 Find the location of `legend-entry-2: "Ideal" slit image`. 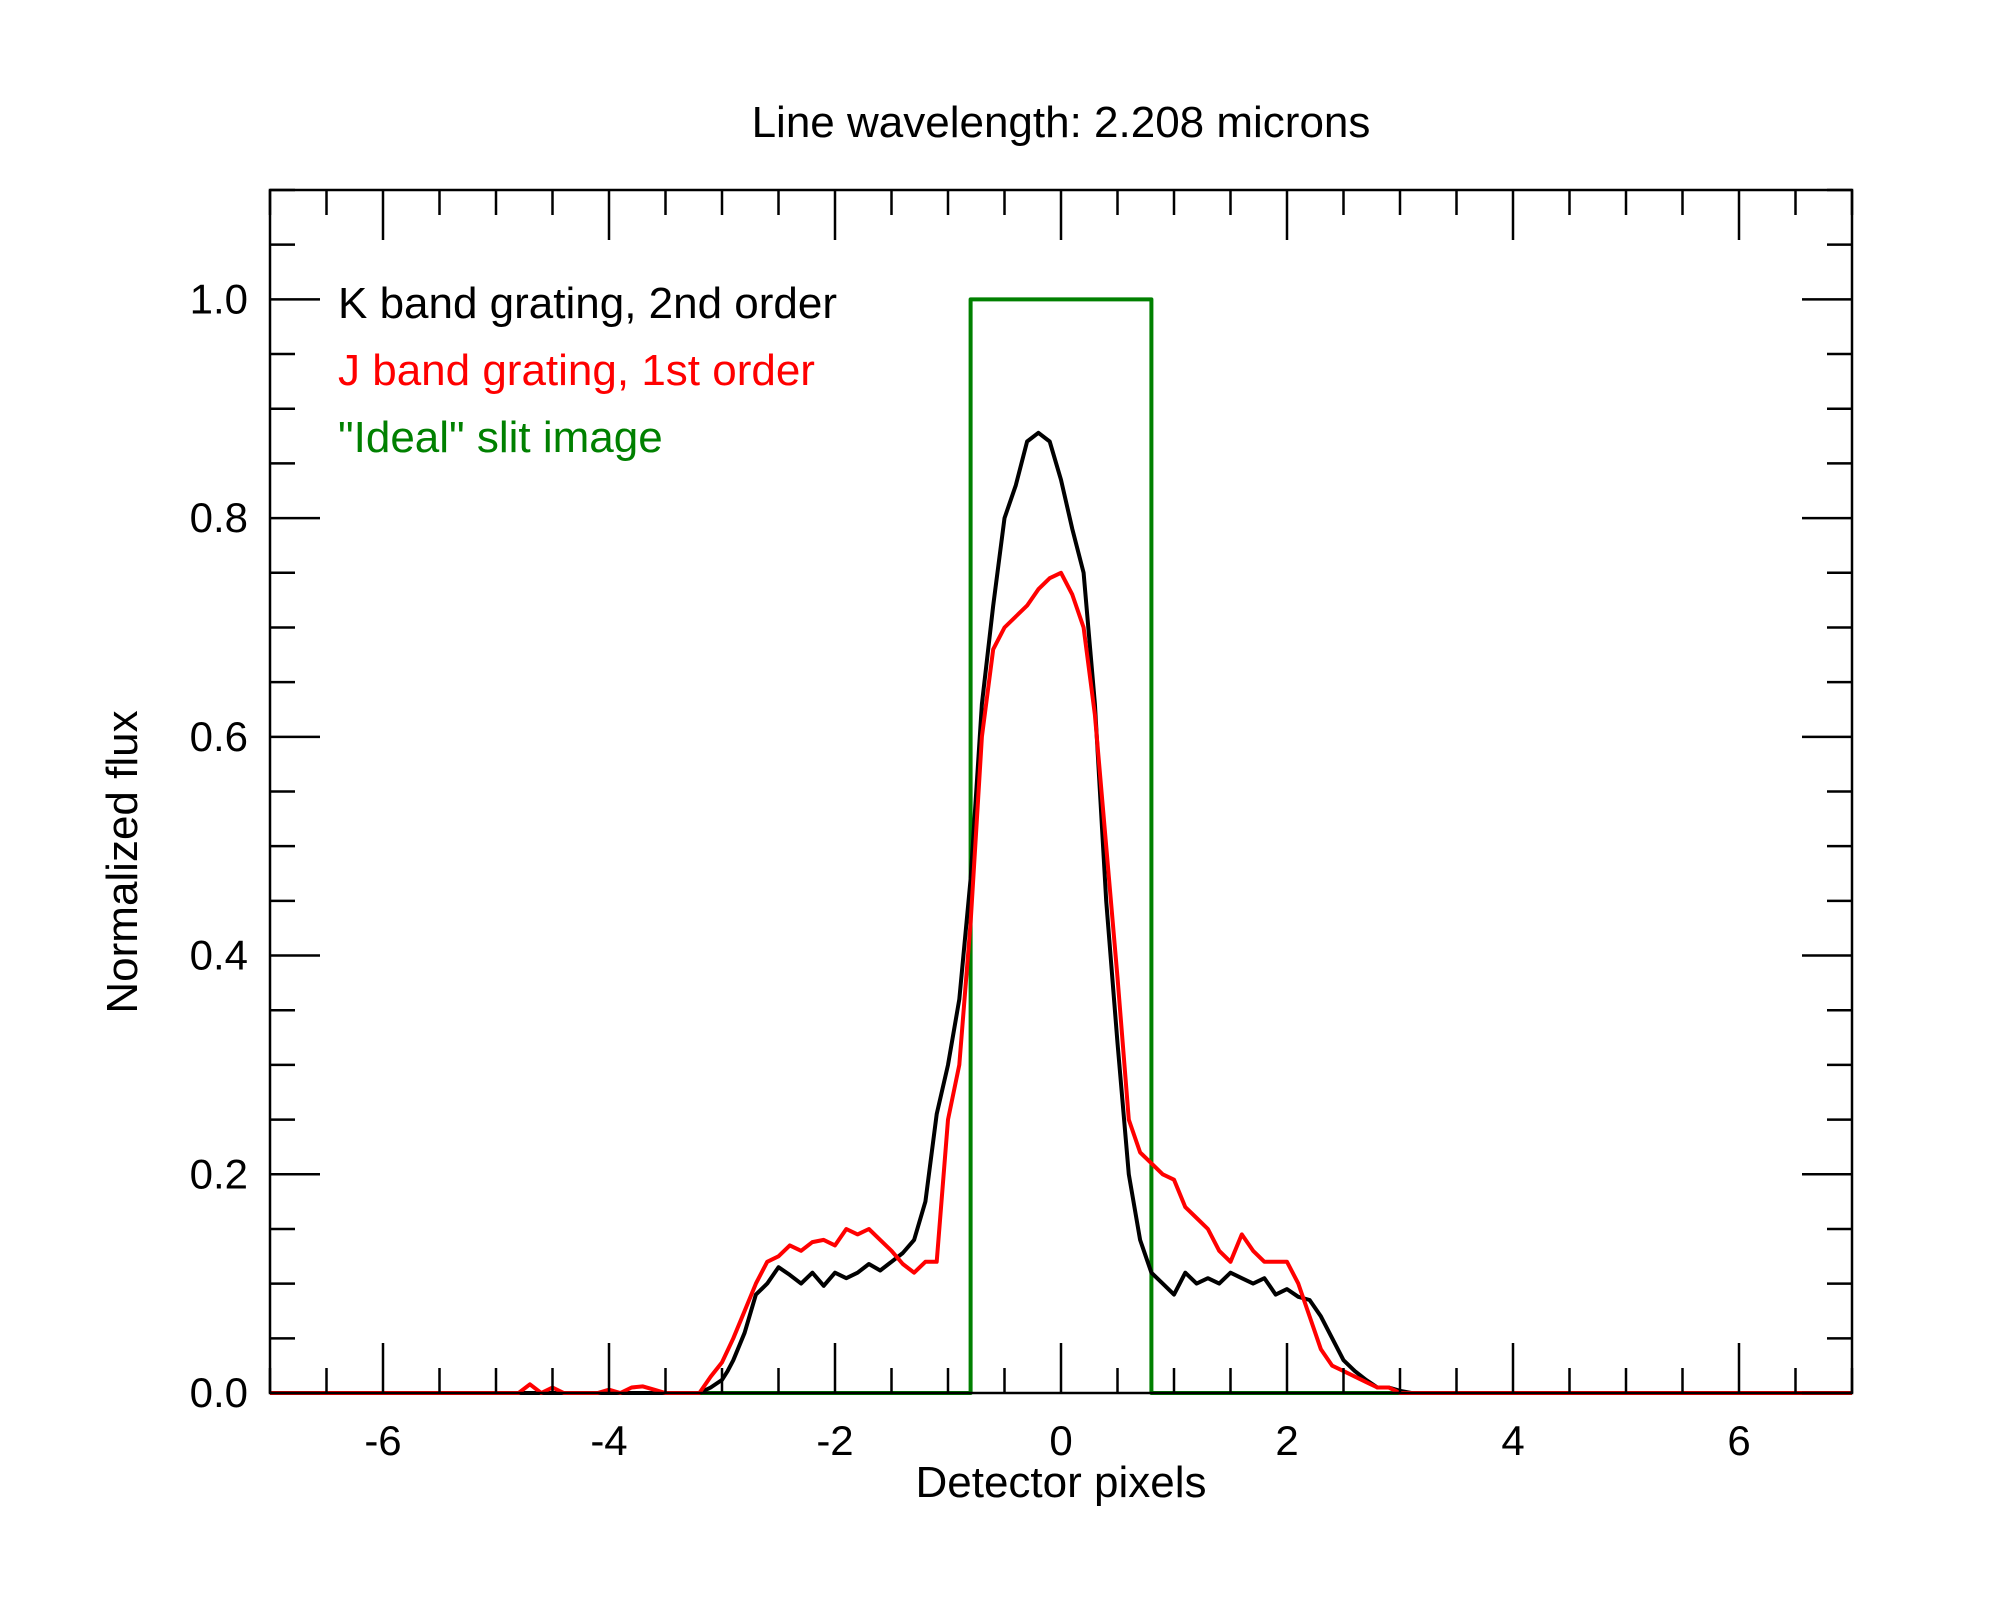

legend-entry-2: "Ideal" slit image is located at coordinates (500, 437).